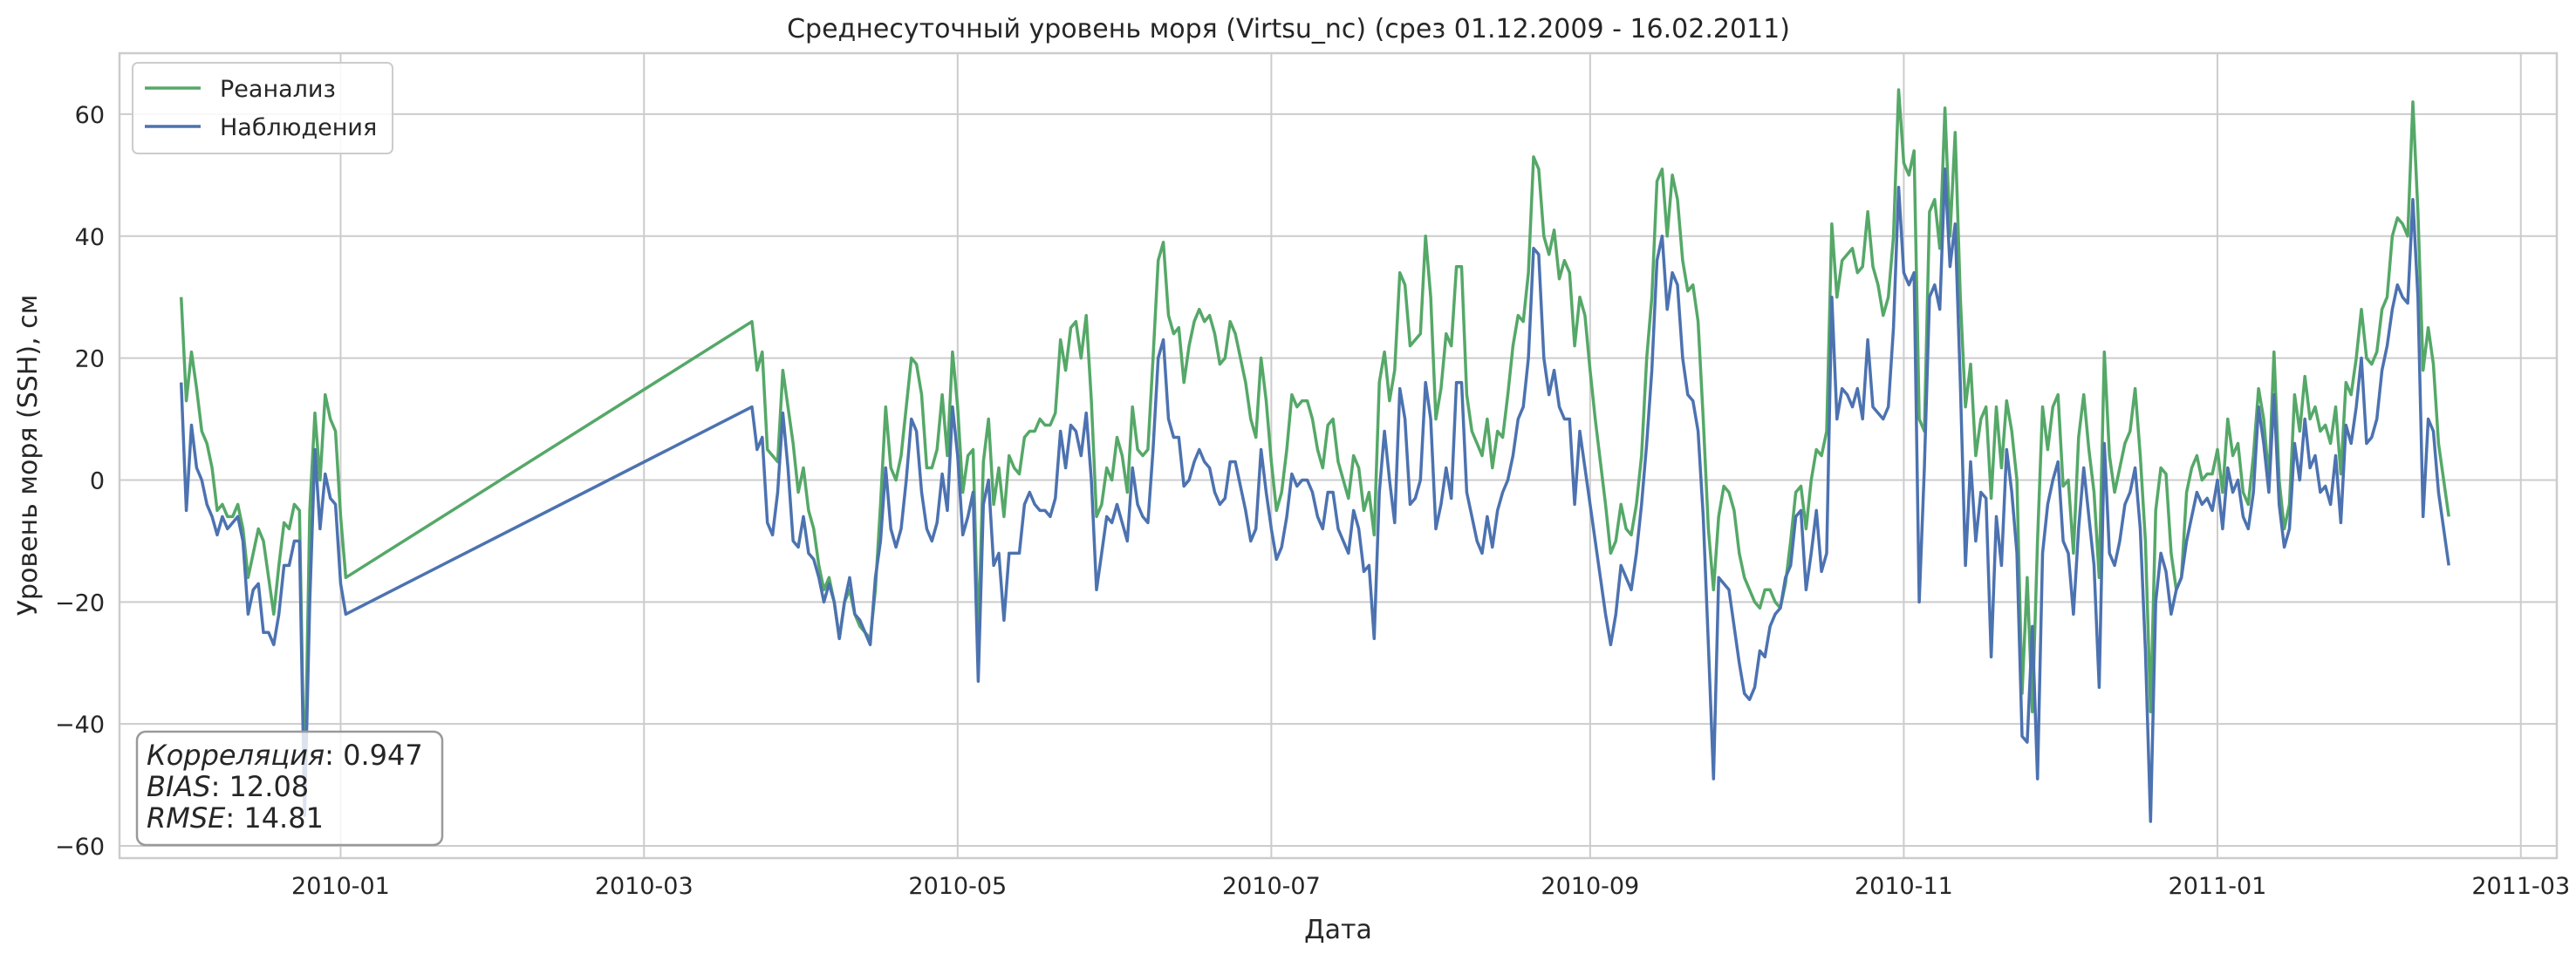  I want to click on y-axis-label: Уровень моря (SSH), см, so click(28, 456).